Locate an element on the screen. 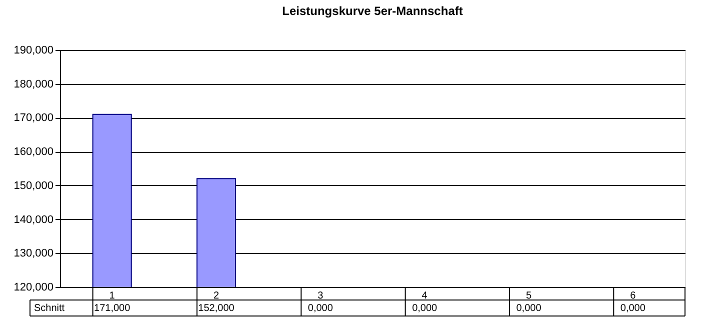 The image size is (702, 334). y-tick-label: 170,000 is located at coordinates (34, 118).